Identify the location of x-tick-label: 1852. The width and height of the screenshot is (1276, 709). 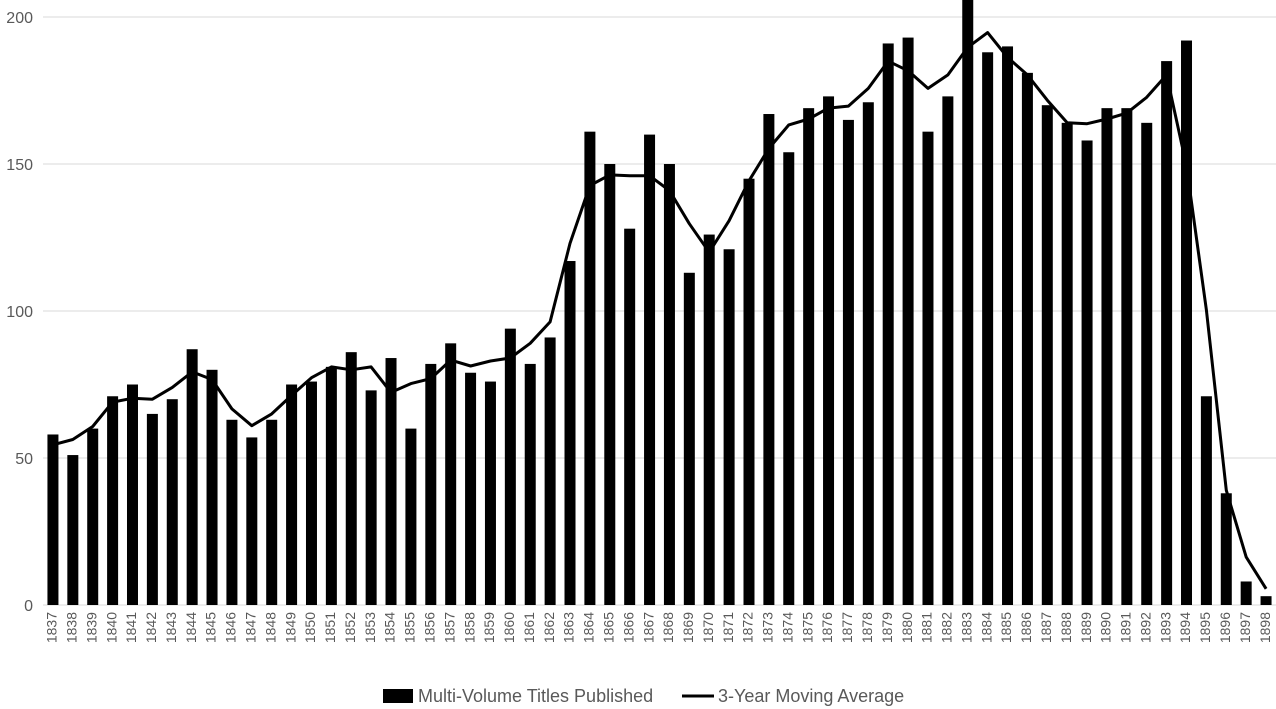
(350, 627).